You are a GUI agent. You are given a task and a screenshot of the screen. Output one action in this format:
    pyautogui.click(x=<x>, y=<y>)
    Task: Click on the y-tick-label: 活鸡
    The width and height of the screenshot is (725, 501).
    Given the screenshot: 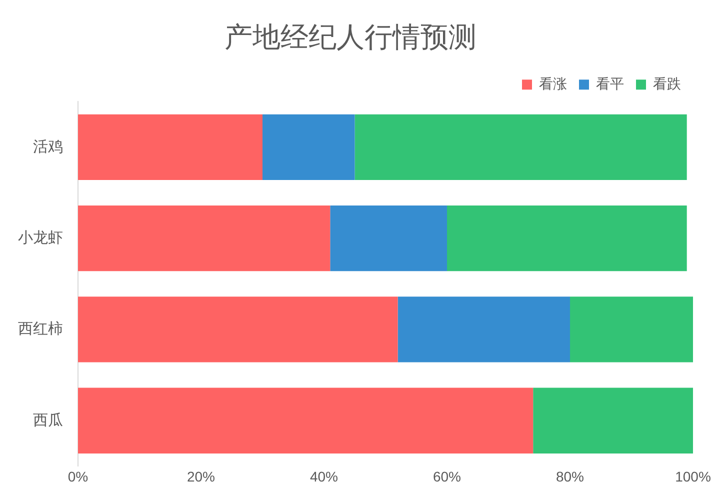 What is the action you would take?
    pyautogui.click(x=48, y=147)
    